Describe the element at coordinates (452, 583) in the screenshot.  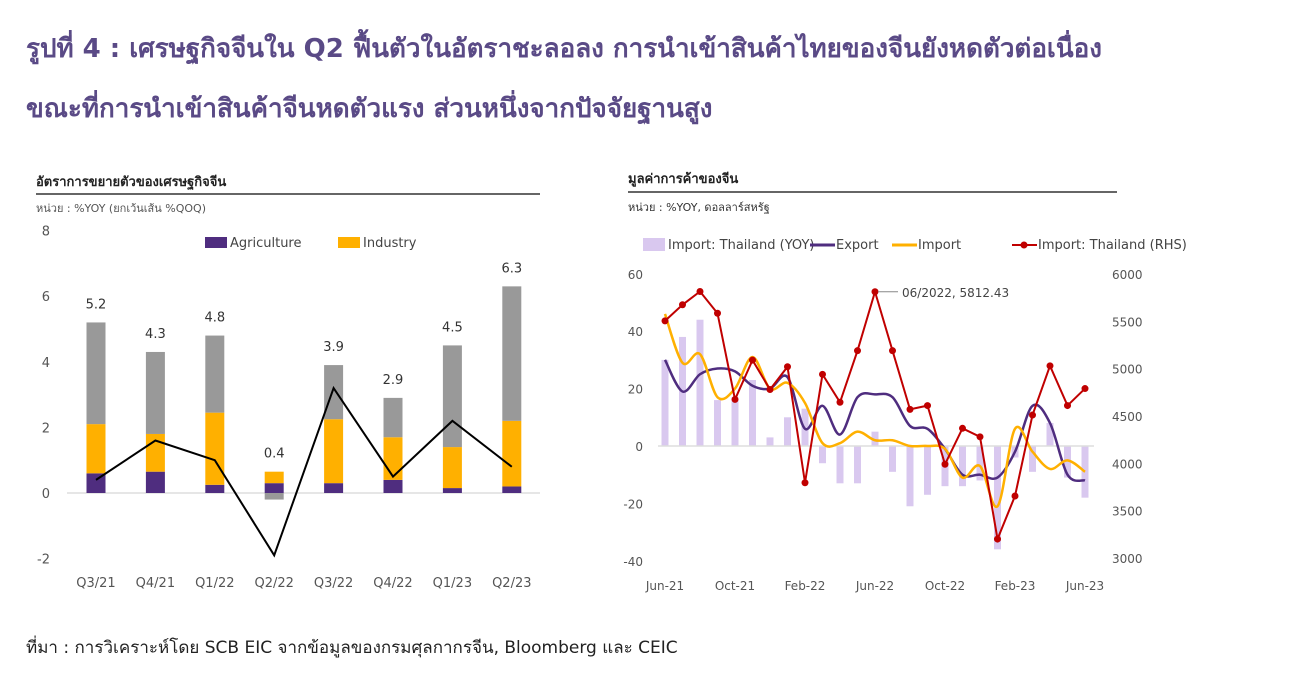
I see `x-tick-label: Q1/23` at that location.